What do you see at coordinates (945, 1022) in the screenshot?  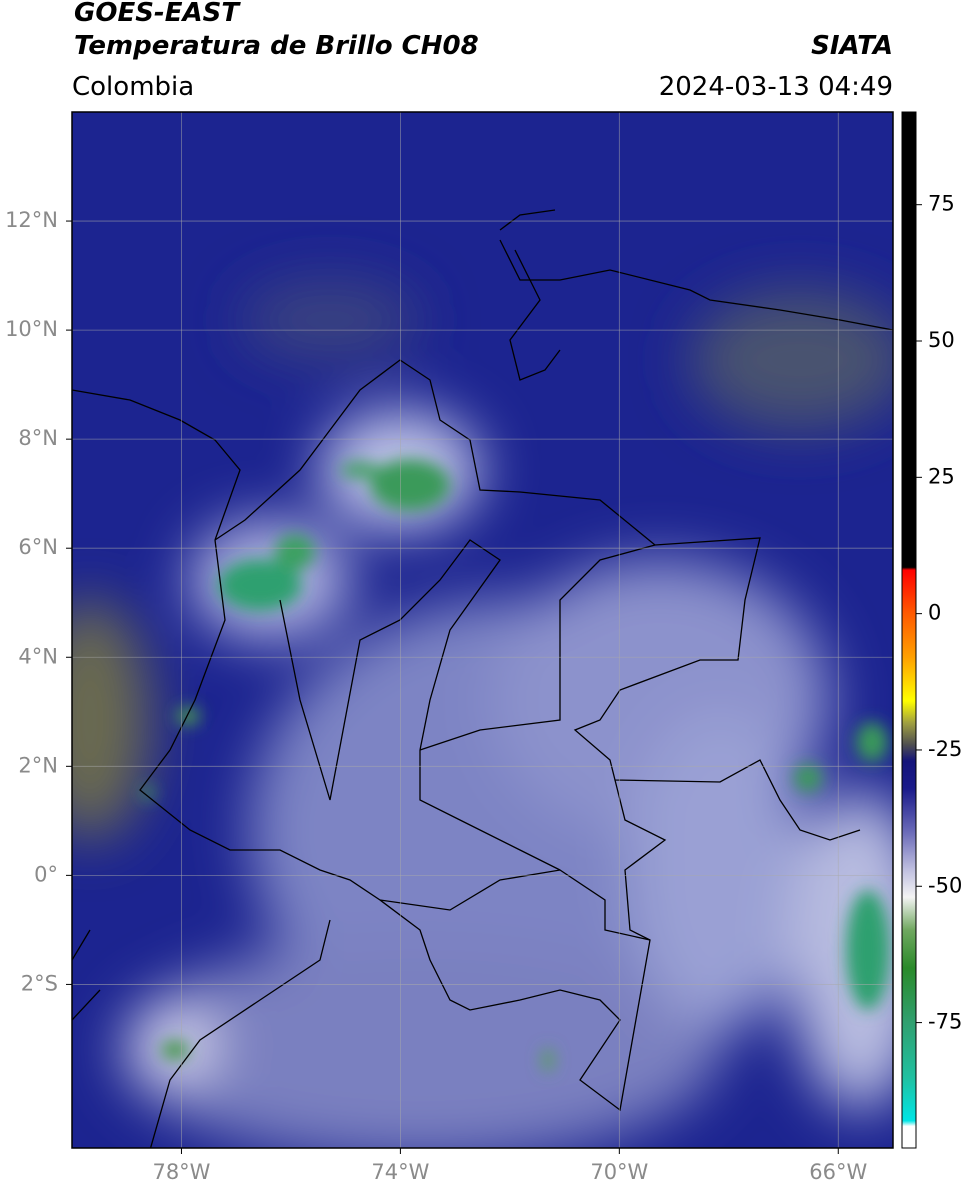 I see `colorbar-tick-label: -75` at bounding box center [945, 1022].